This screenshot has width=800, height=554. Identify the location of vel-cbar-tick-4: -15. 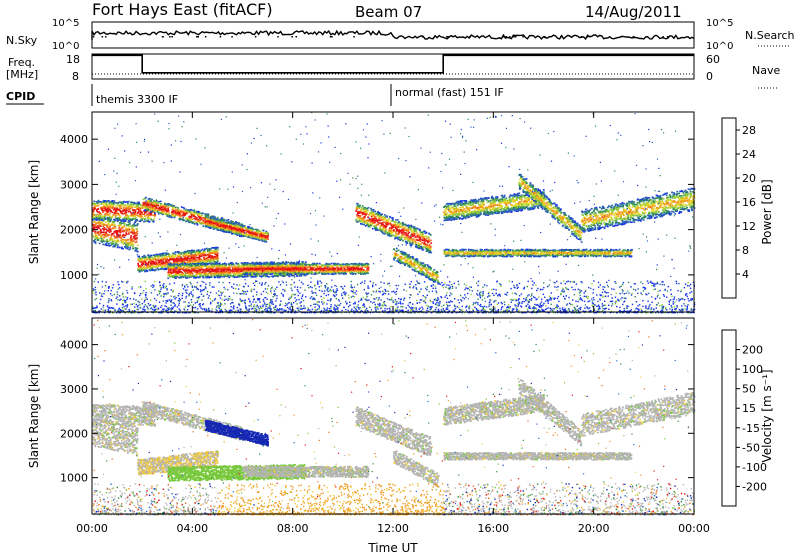
(751, 428).